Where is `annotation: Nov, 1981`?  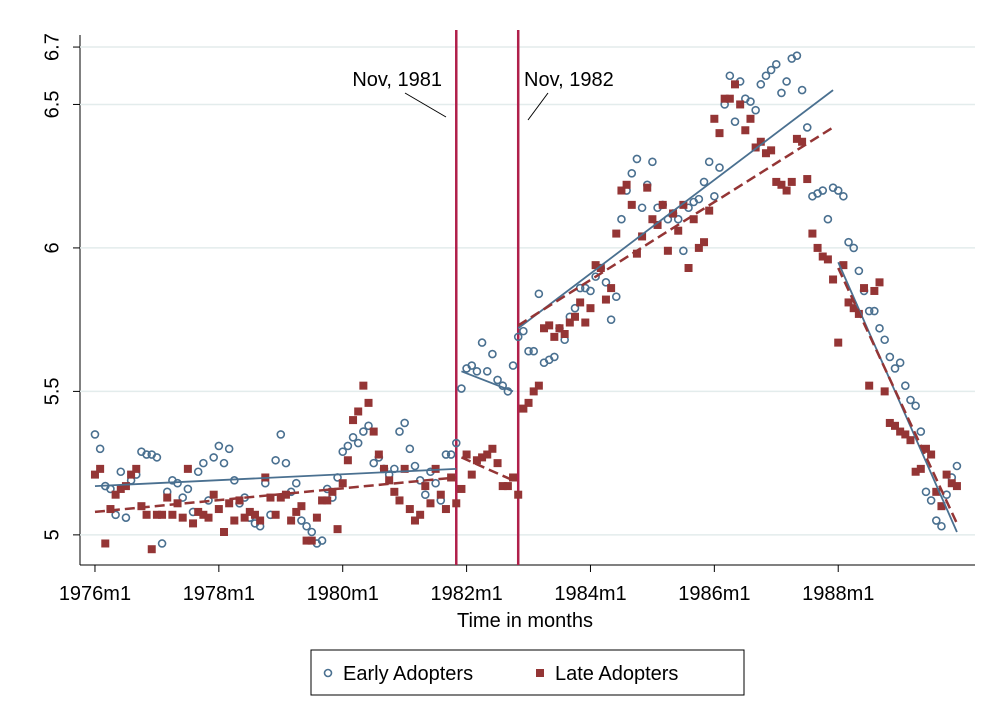 annotation: Nov, 1981 is located at coordinates (397, 80).